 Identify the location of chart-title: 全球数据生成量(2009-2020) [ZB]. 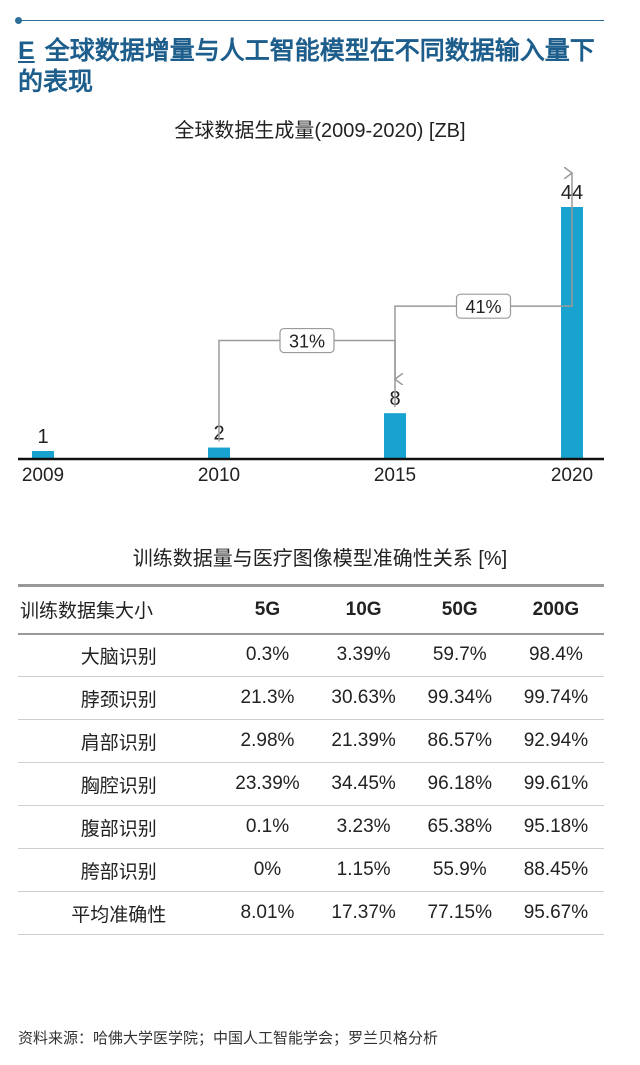
(320, 131).